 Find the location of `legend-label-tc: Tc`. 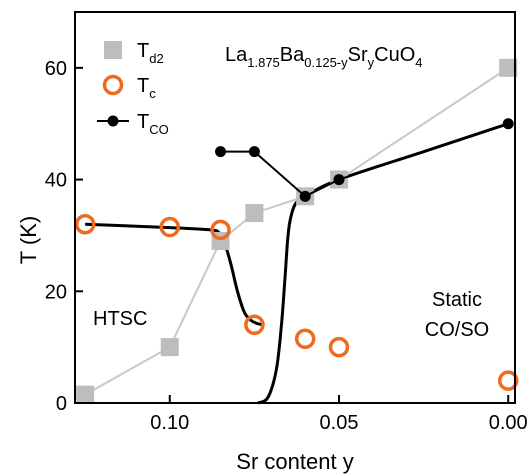

legend-label-tc: Tc is located at coordinates (146, 88).